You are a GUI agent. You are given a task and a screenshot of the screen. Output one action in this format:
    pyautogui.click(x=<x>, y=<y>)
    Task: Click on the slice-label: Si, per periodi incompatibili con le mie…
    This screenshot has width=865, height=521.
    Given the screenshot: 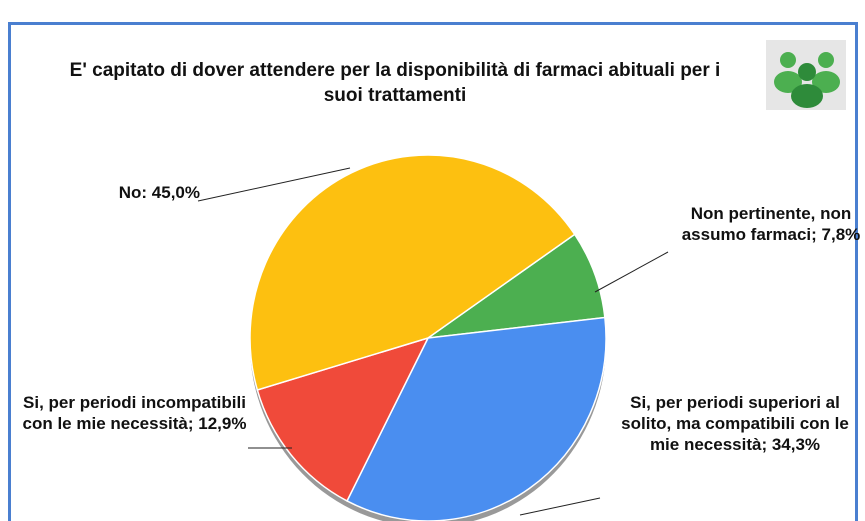 What is the action you would take?
    pyautogui.click(x=134, y=413)
    